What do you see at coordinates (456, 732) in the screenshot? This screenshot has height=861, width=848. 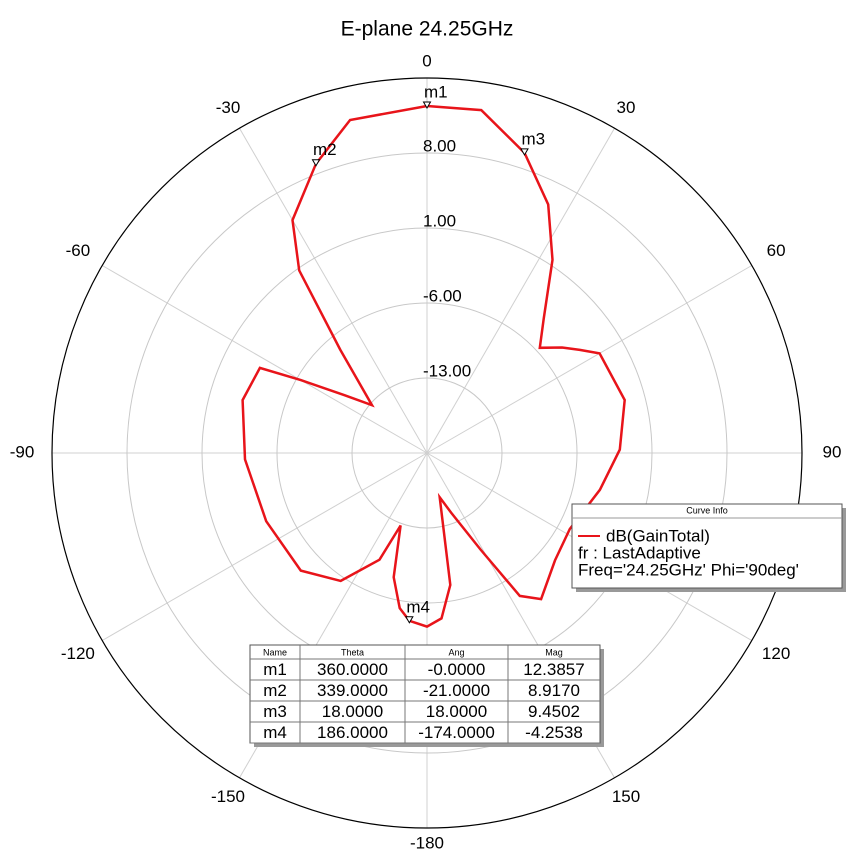 I see `table-cell: -174.0000` at bounding box center [456, 732].